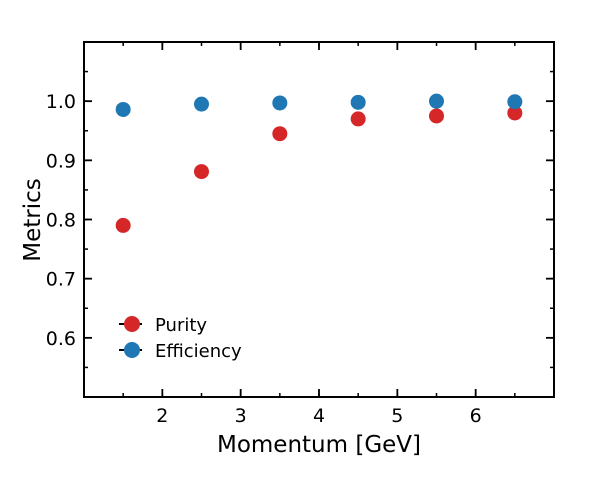 This screenshot has height=482, width=595. I want to click on x-tick-label: 6, so click(476, 416).